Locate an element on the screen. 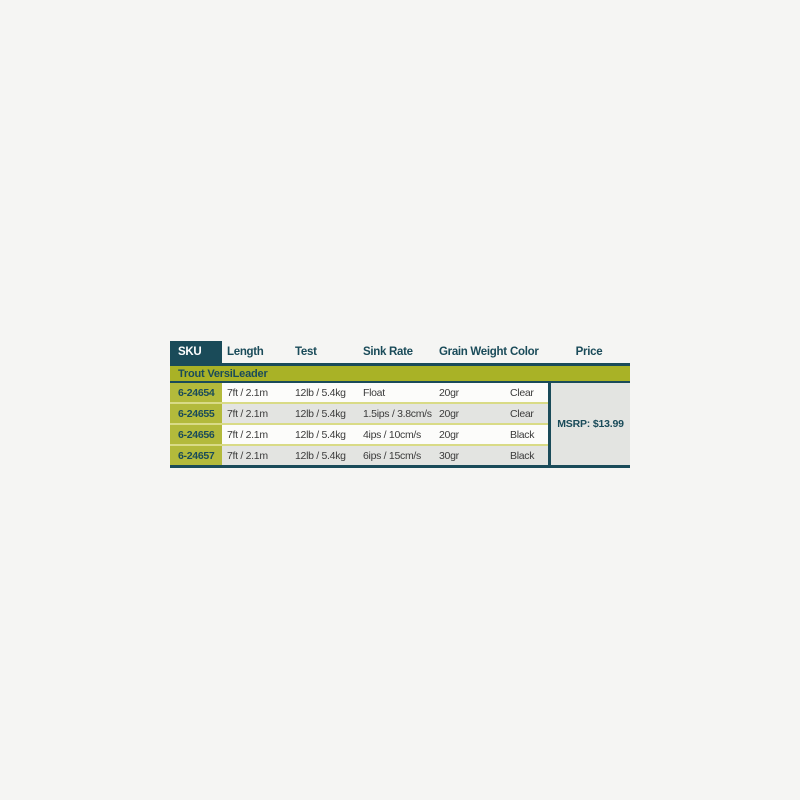 This screenshot has width=800, height=800. header-cell-sink-rate: Sink Rate is located at coordinates (388, 352).